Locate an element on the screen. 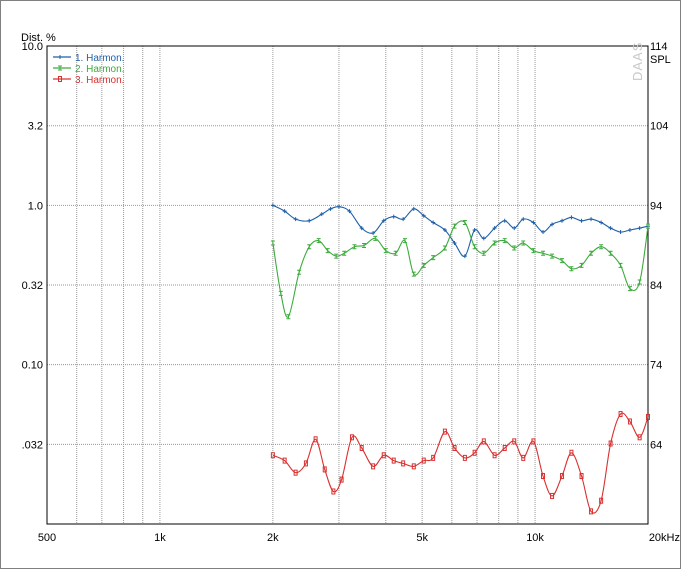 This screenshot has width=681, height=569. legend-marker is located at coordinates (60, 68).